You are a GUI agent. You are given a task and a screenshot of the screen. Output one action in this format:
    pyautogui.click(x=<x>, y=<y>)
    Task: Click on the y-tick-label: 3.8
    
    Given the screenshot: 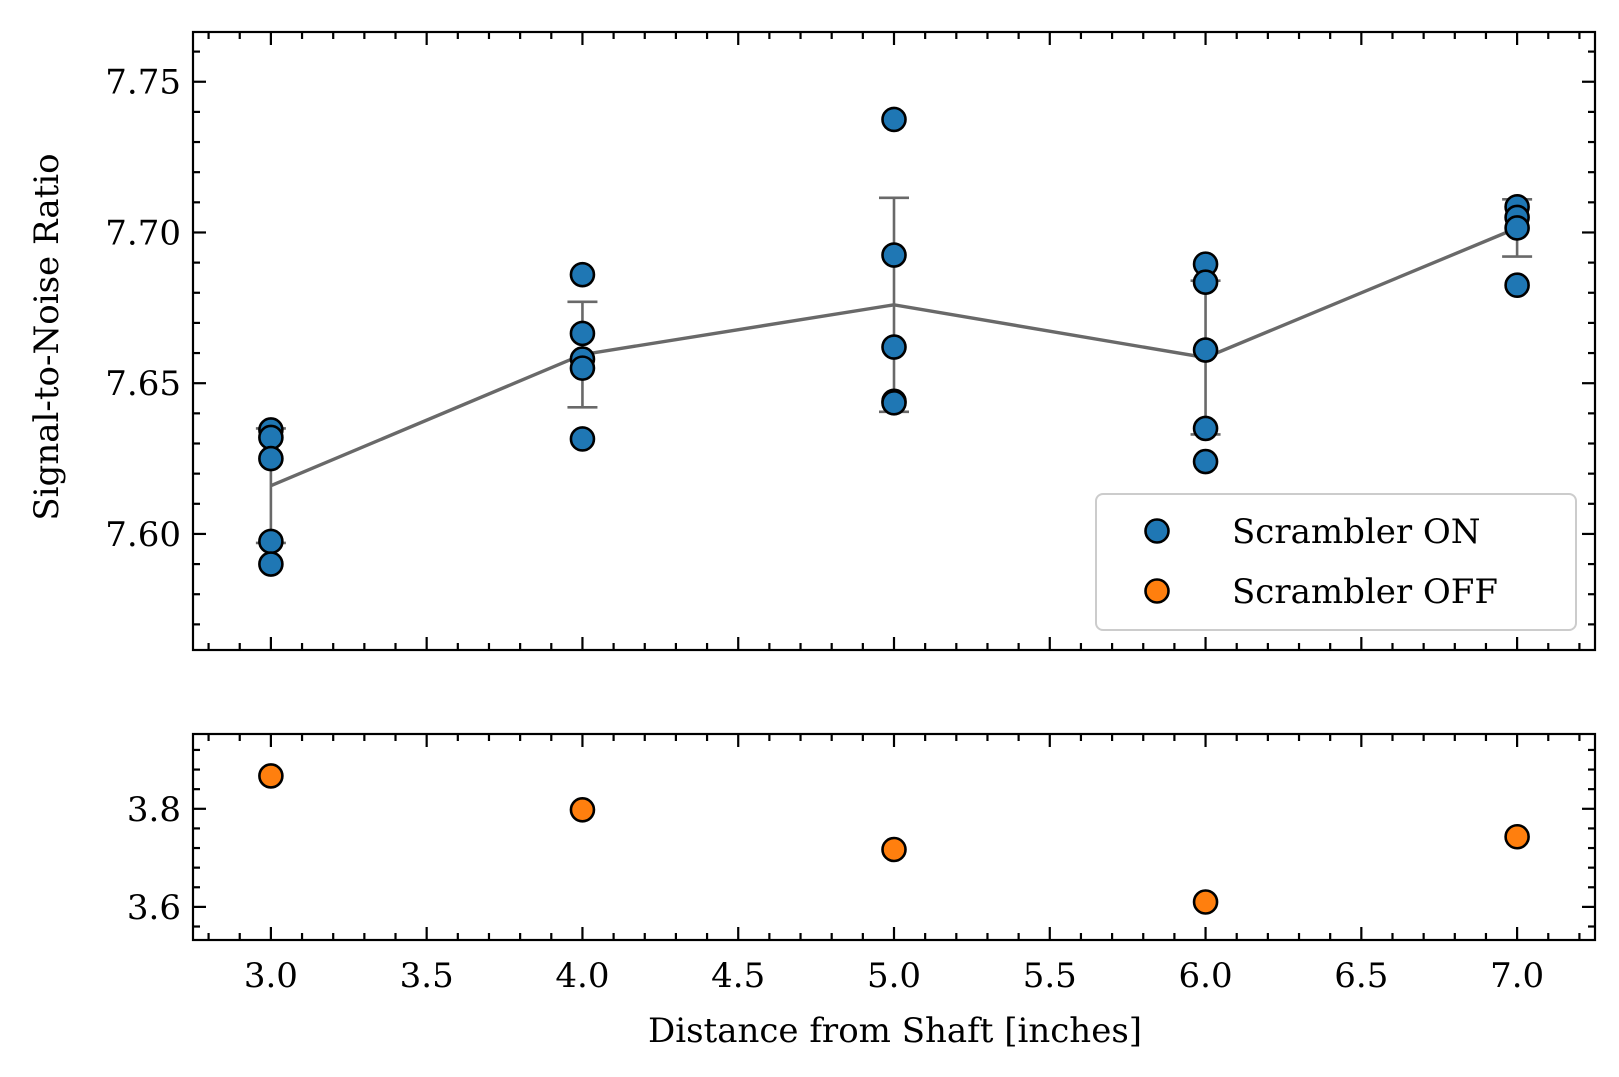 What is the action you would take?
    pyautogui.click(x=154, y=810)
    